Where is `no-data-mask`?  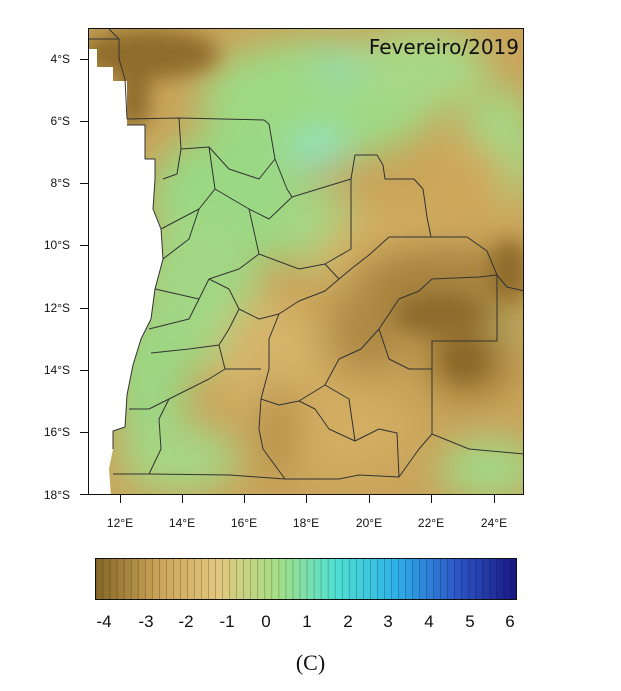
no-data-mask is located at coordinates (93, 271).